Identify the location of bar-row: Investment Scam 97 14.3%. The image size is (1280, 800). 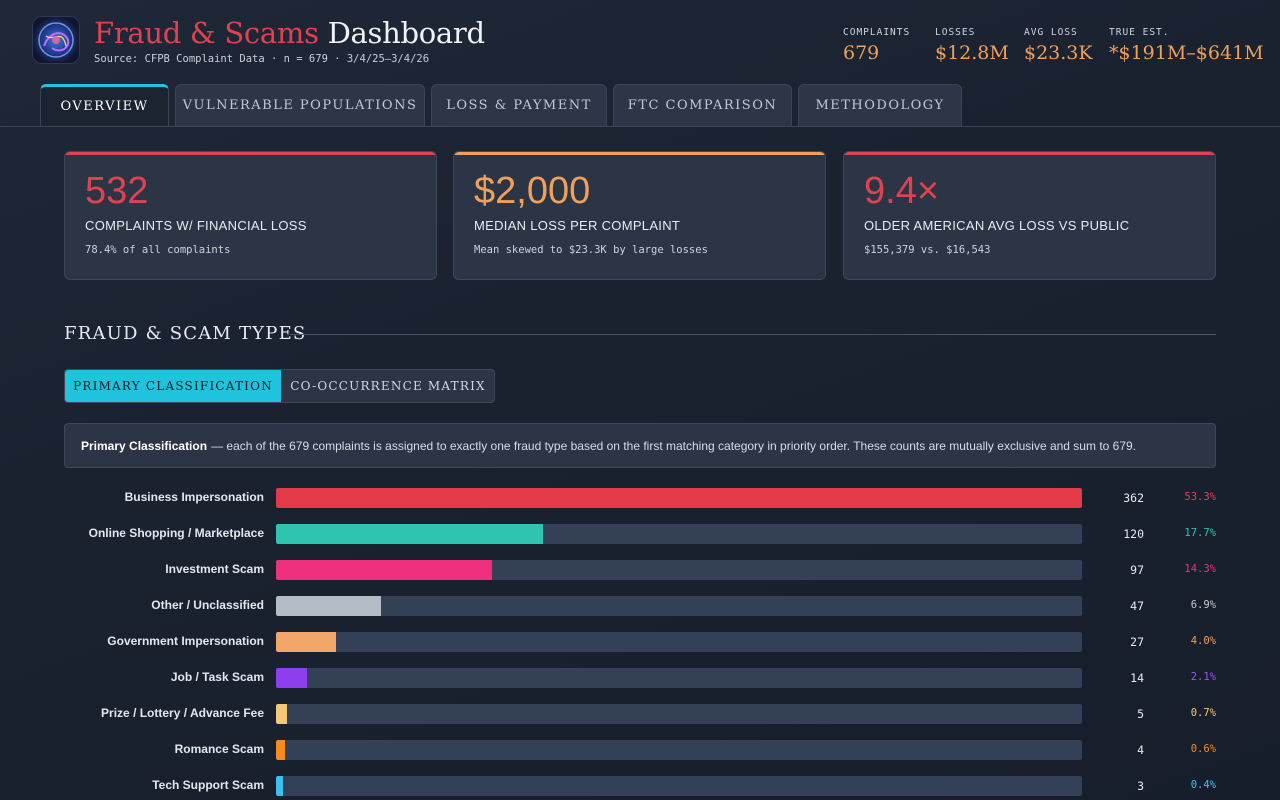
(640, 570).